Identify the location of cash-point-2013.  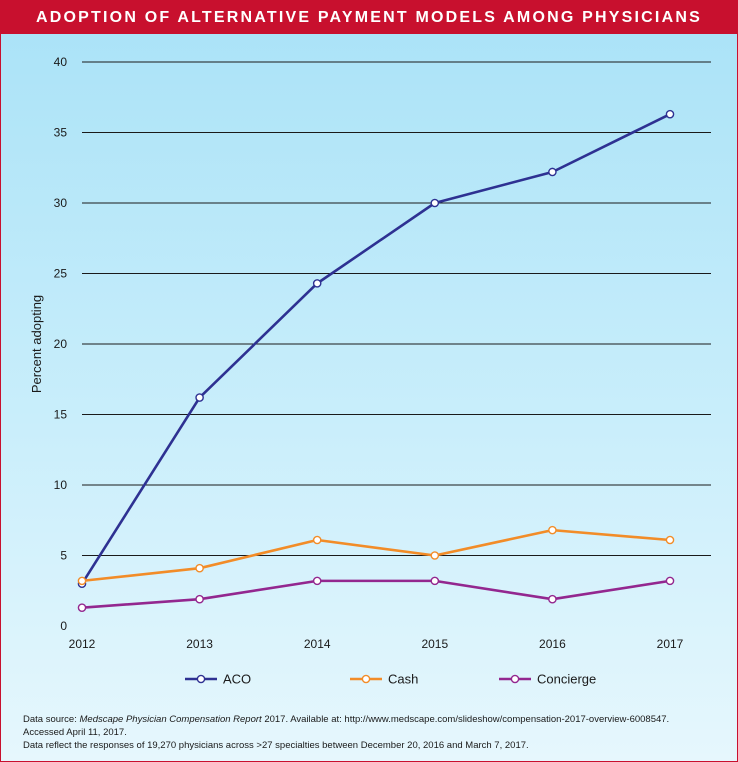
(199, 568).